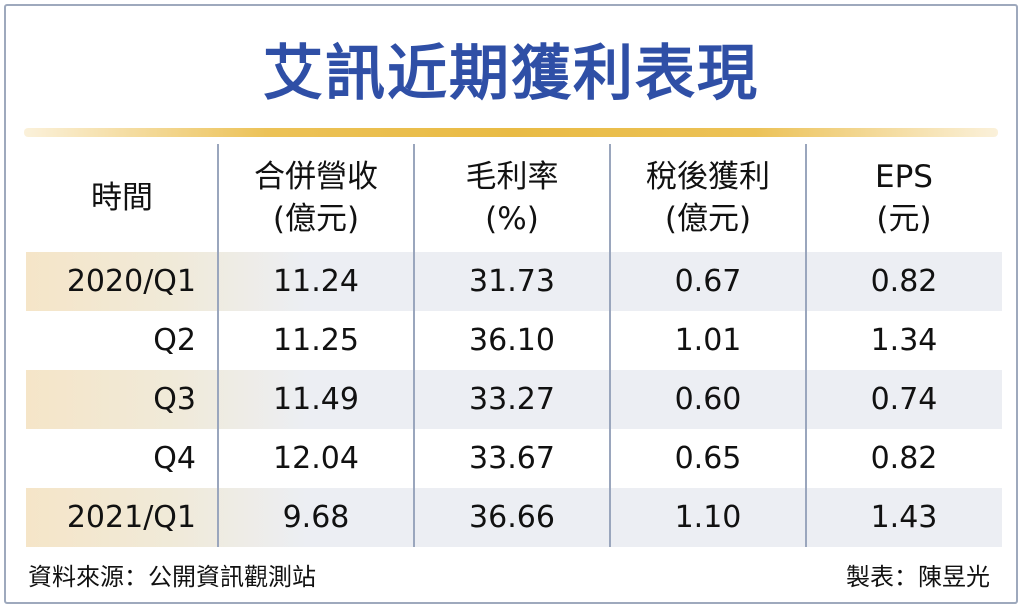 This screenshot has height=610, width=1024. I want to click on credit-note: 製表：陳昱光, so click(918, 577).